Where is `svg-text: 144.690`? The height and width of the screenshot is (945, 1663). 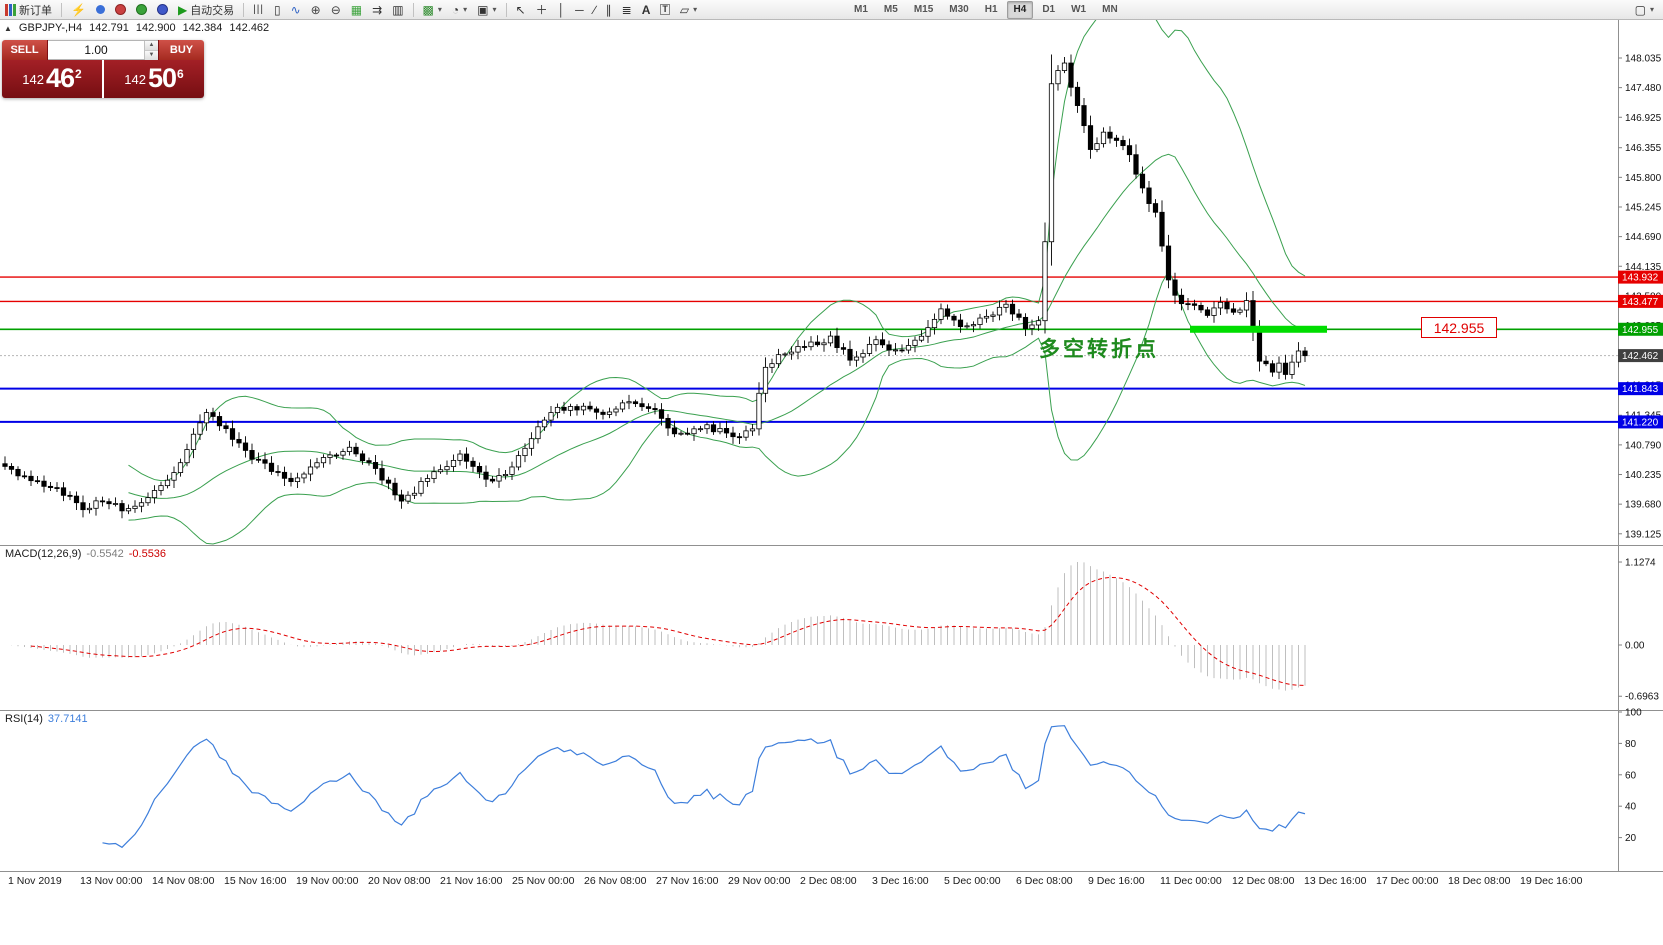
svg-text: 144.690 is located at coordinates (1643, 237).